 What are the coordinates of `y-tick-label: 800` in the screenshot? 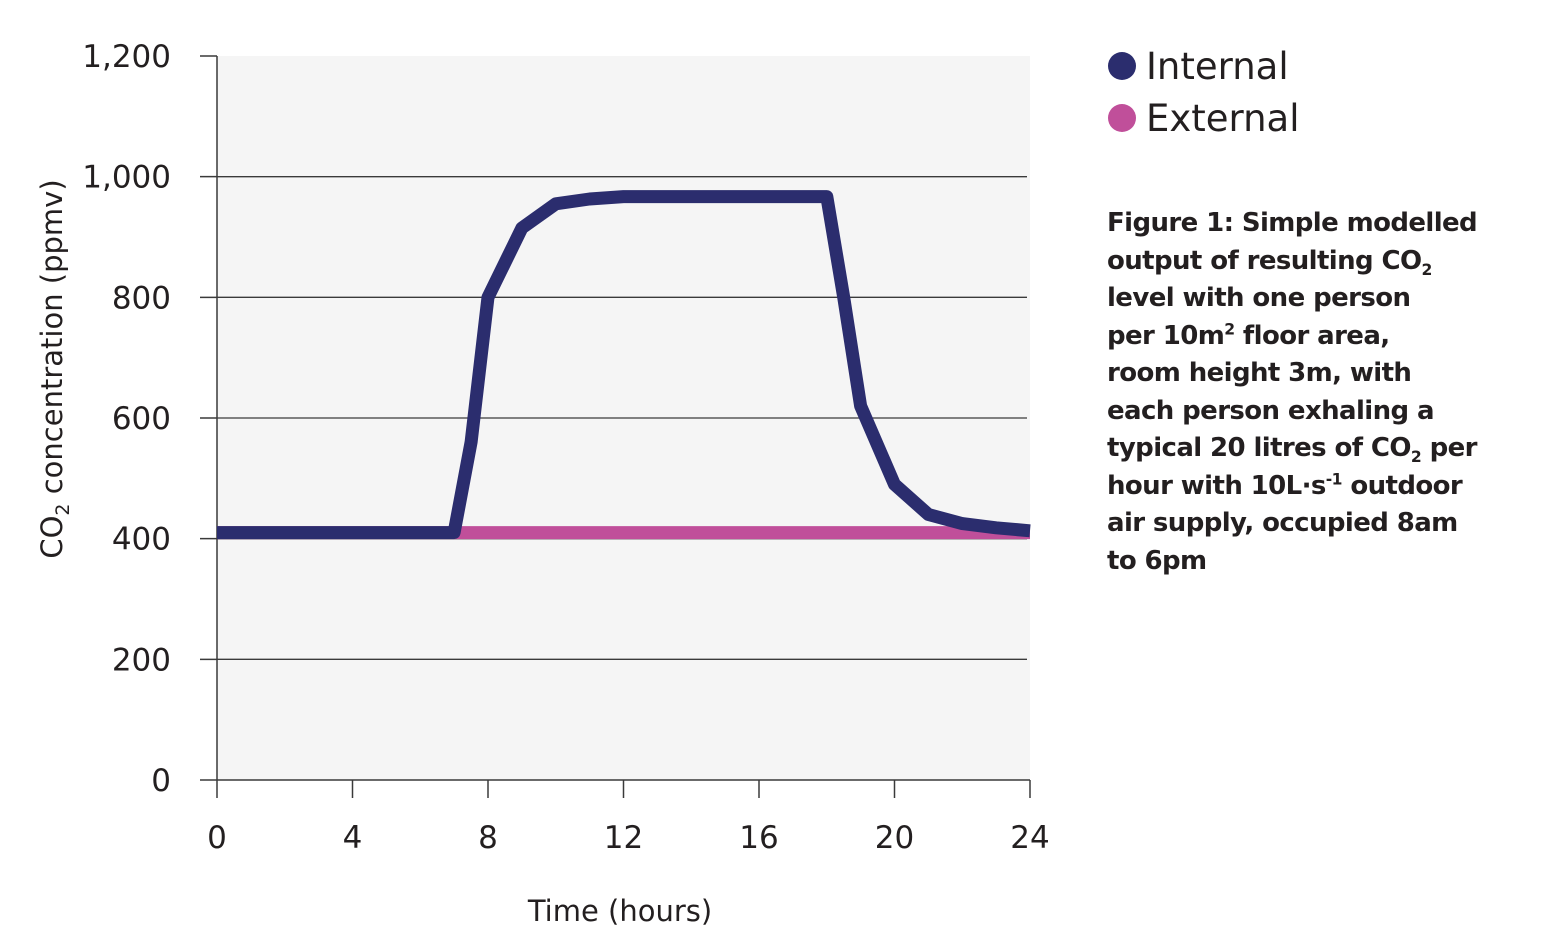 It's located at (141, 298).